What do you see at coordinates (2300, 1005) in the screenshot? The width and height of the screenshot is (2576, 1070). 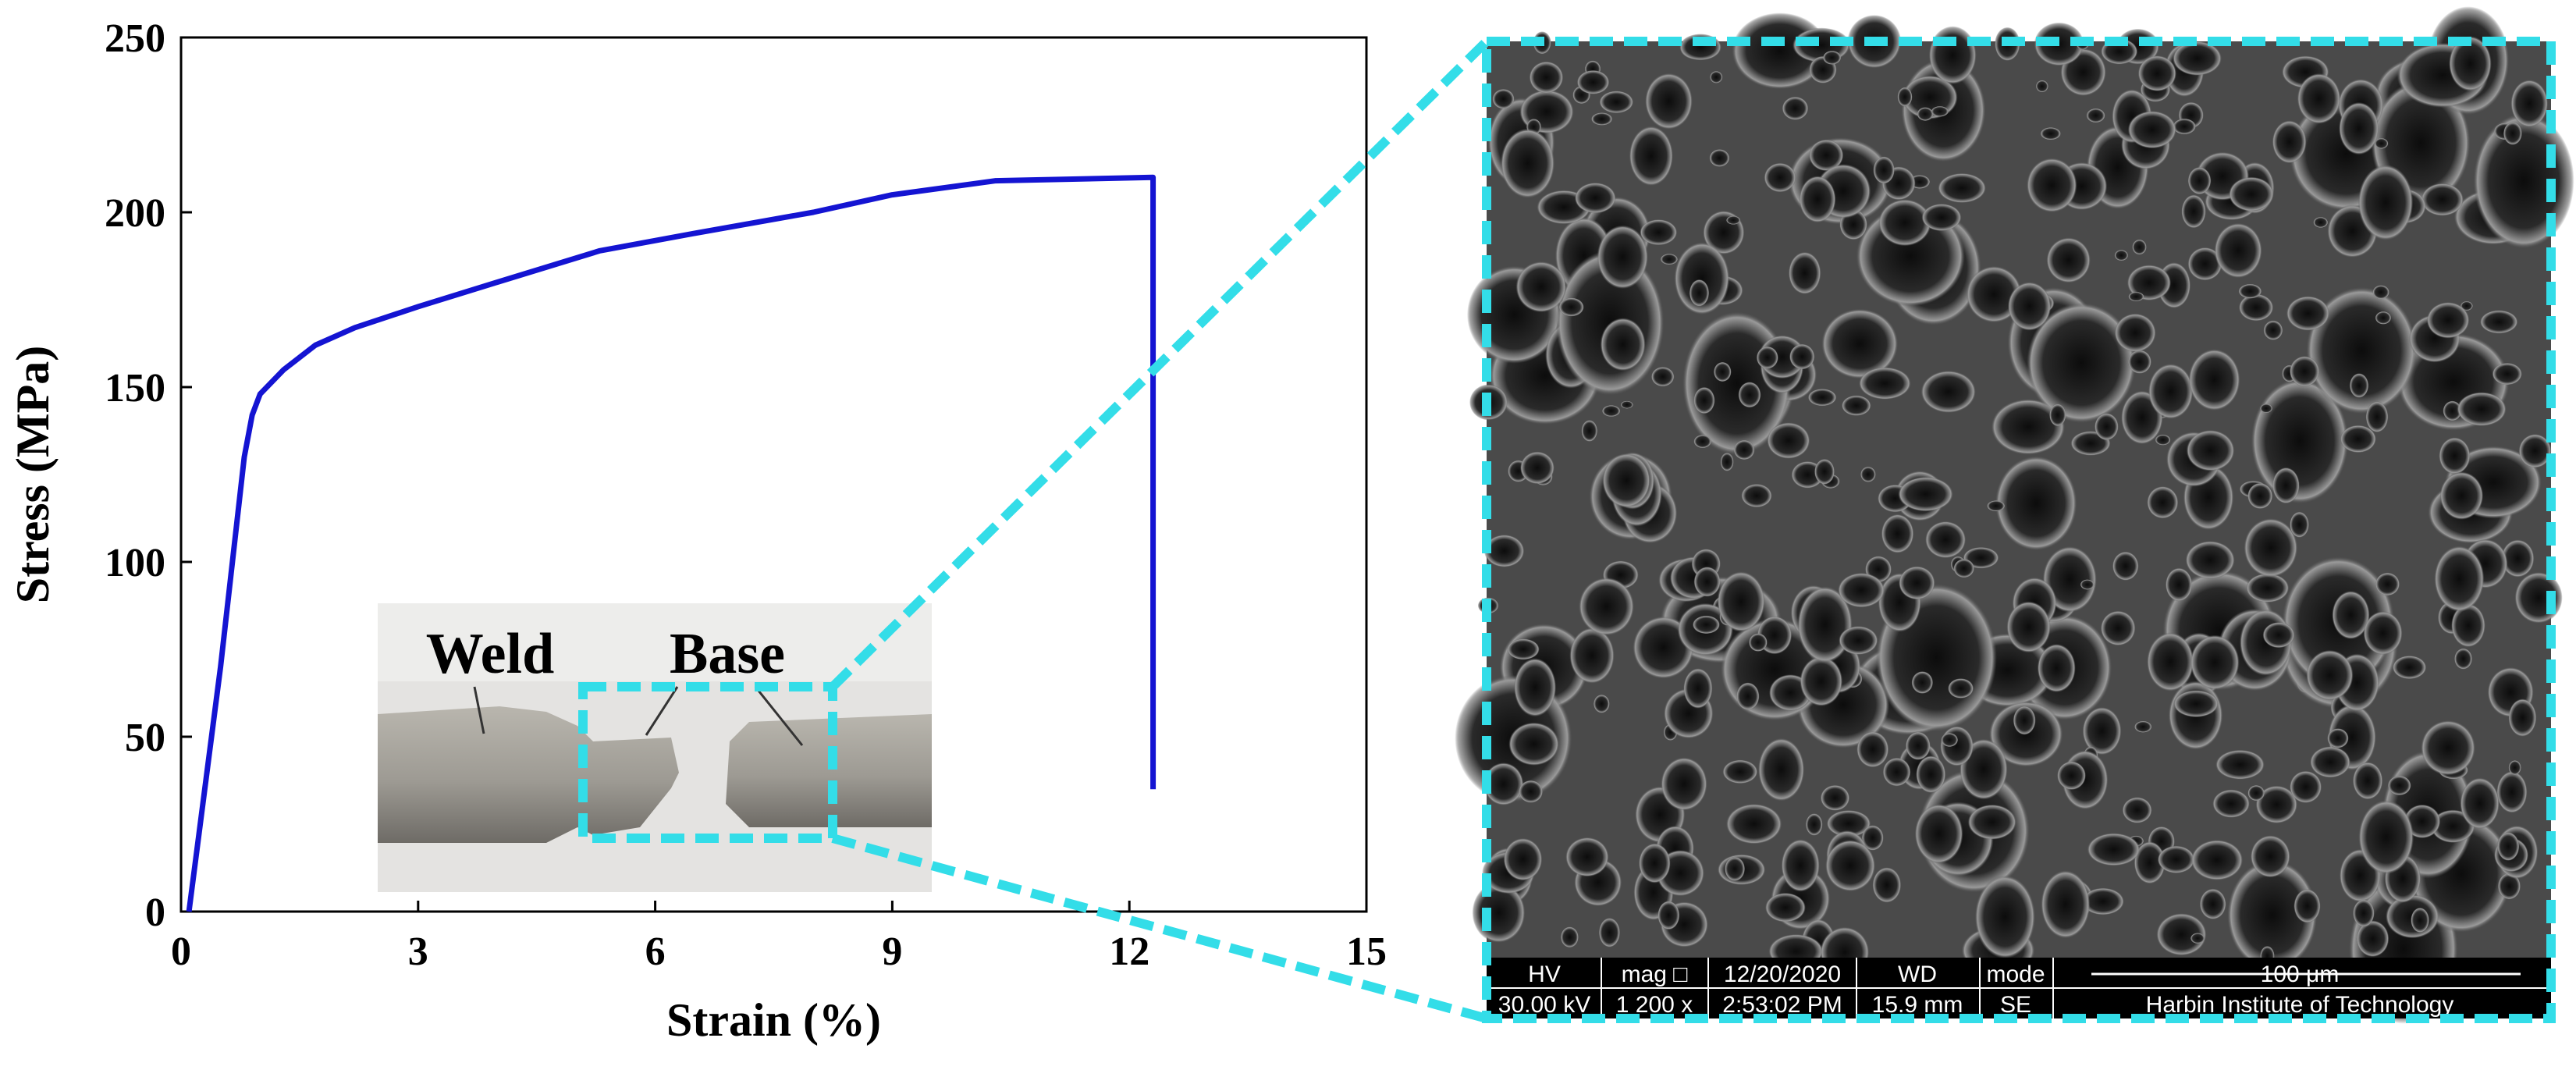 I see `info-value: Harbin Institute of Technology` at bounding box center [2300, 1005].